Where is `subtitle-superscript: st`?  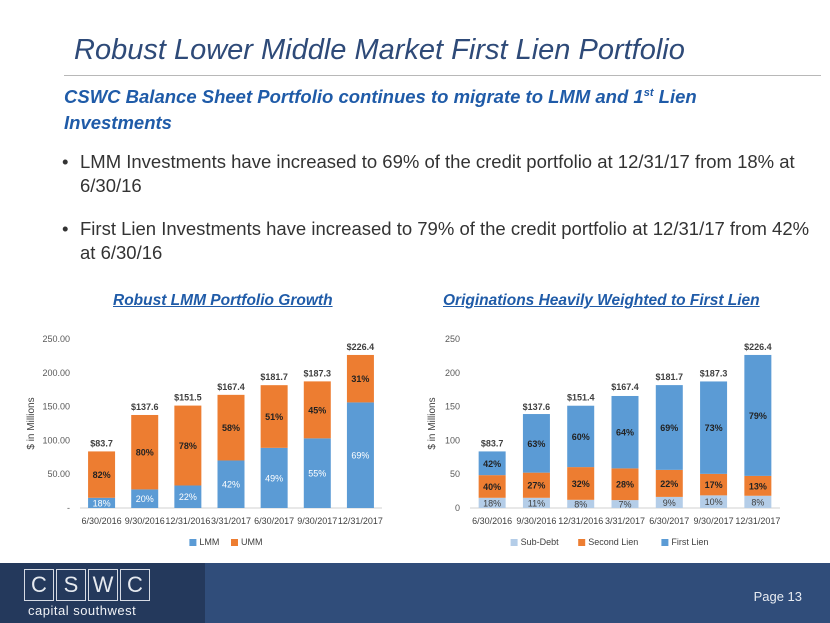
subtitle-superscript: st is located at coordinates (648, 93).